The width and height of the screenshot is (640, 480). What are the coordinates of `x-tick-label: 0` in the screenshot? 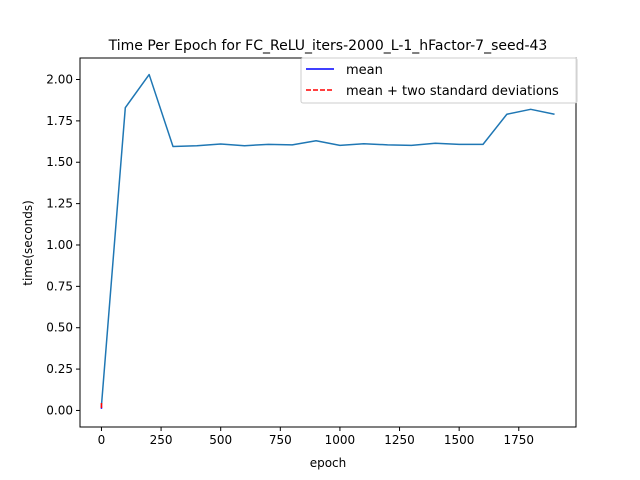 It's located at (102, 440).